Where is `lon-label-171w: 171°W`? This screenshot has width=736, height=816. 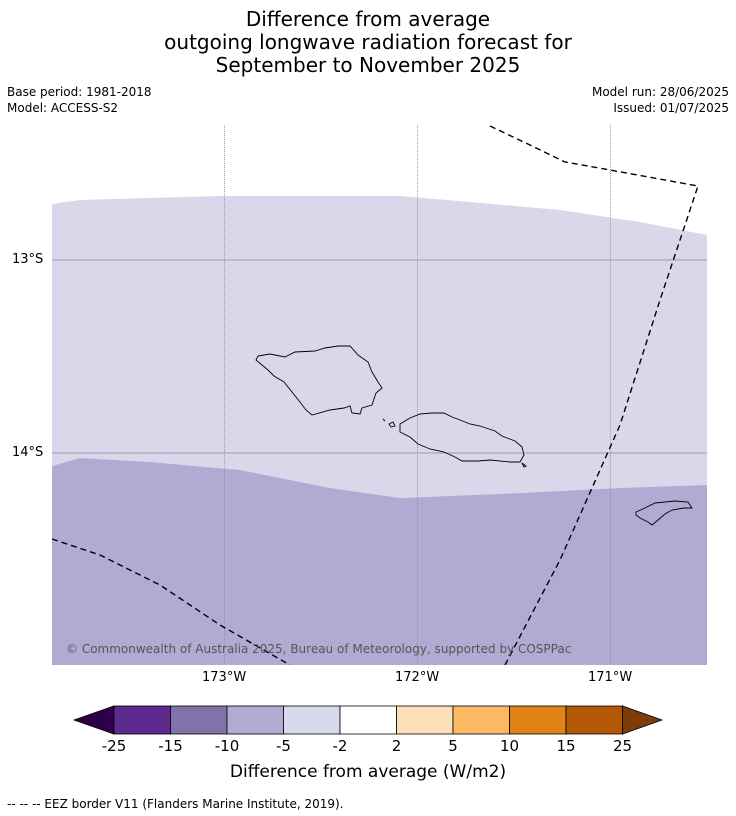 lon-label-171w: 171°W is located at coordinates (610, 677).